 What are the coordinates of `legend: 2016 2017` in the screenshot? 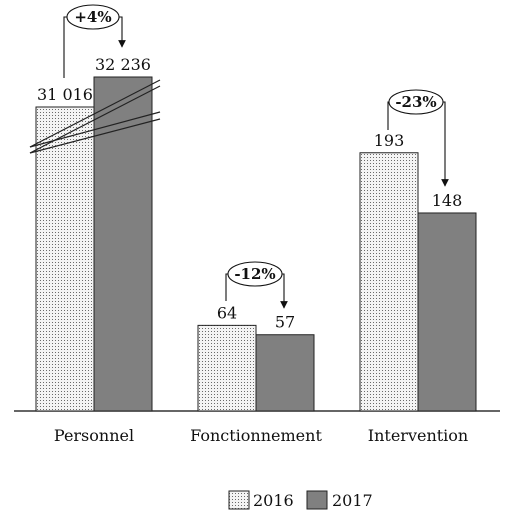 It's located at (300, 500).